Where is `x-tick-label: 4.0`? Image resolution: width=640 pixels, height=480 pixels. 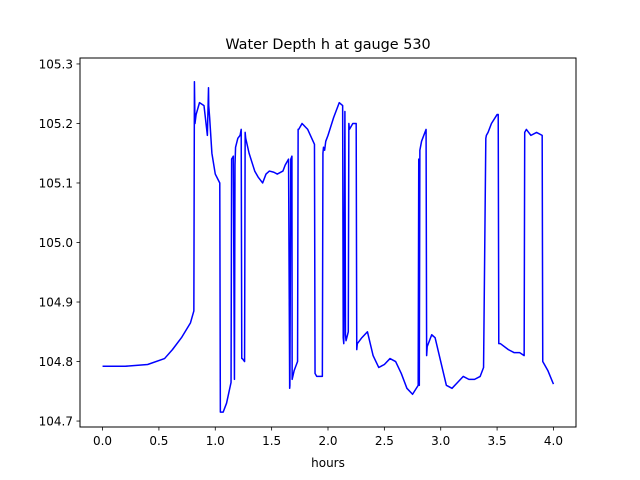
x-tick-label: 4.0 is located at coordinates (553, 441).